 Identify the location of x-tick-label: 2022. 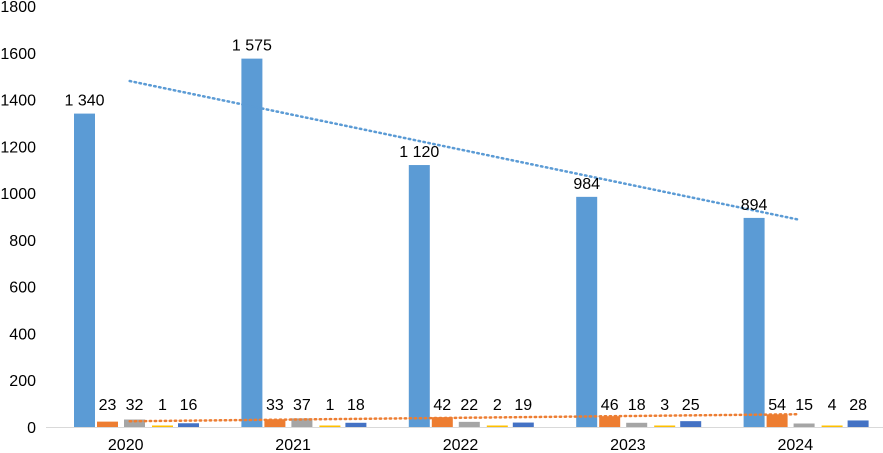
(461, 445).